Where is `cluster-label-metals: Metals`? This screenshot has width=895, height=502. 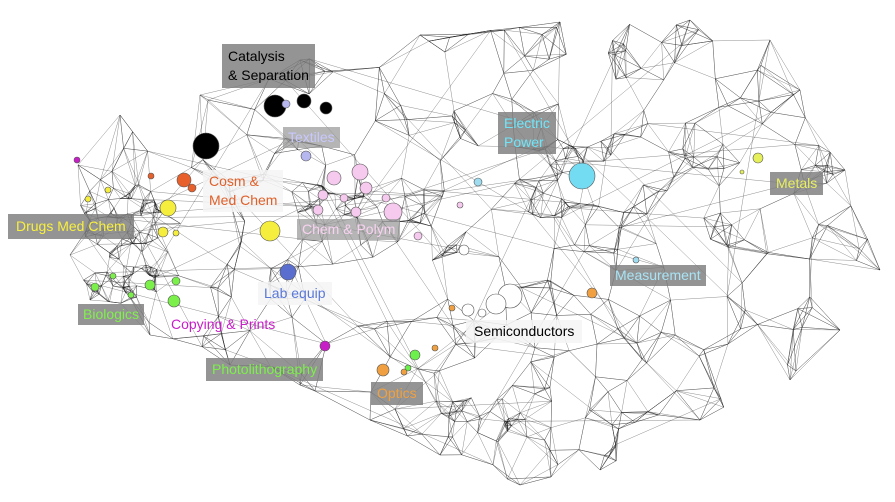 cluster-label-metals: Metals is located at coordinates (796, 183).